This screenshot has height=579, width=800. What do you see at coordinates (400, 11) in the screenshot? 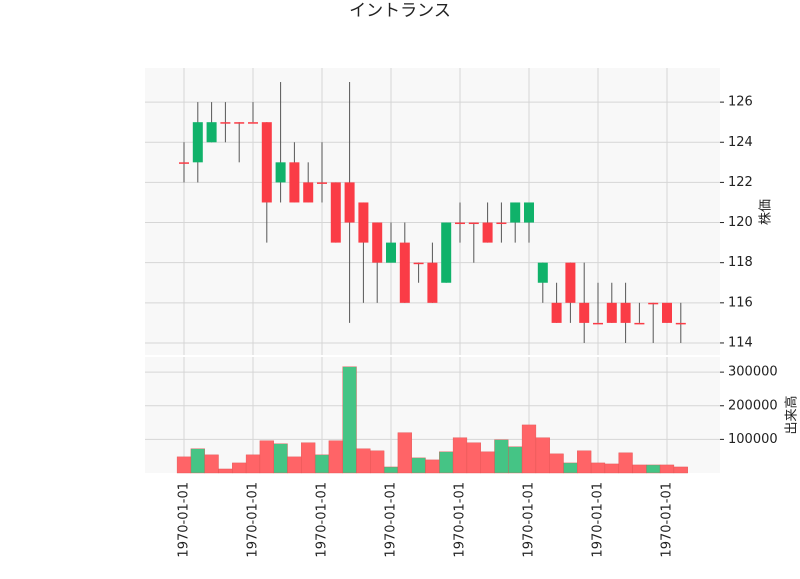
I see `chart-title: イントランス` at bounding box center [400, 11].